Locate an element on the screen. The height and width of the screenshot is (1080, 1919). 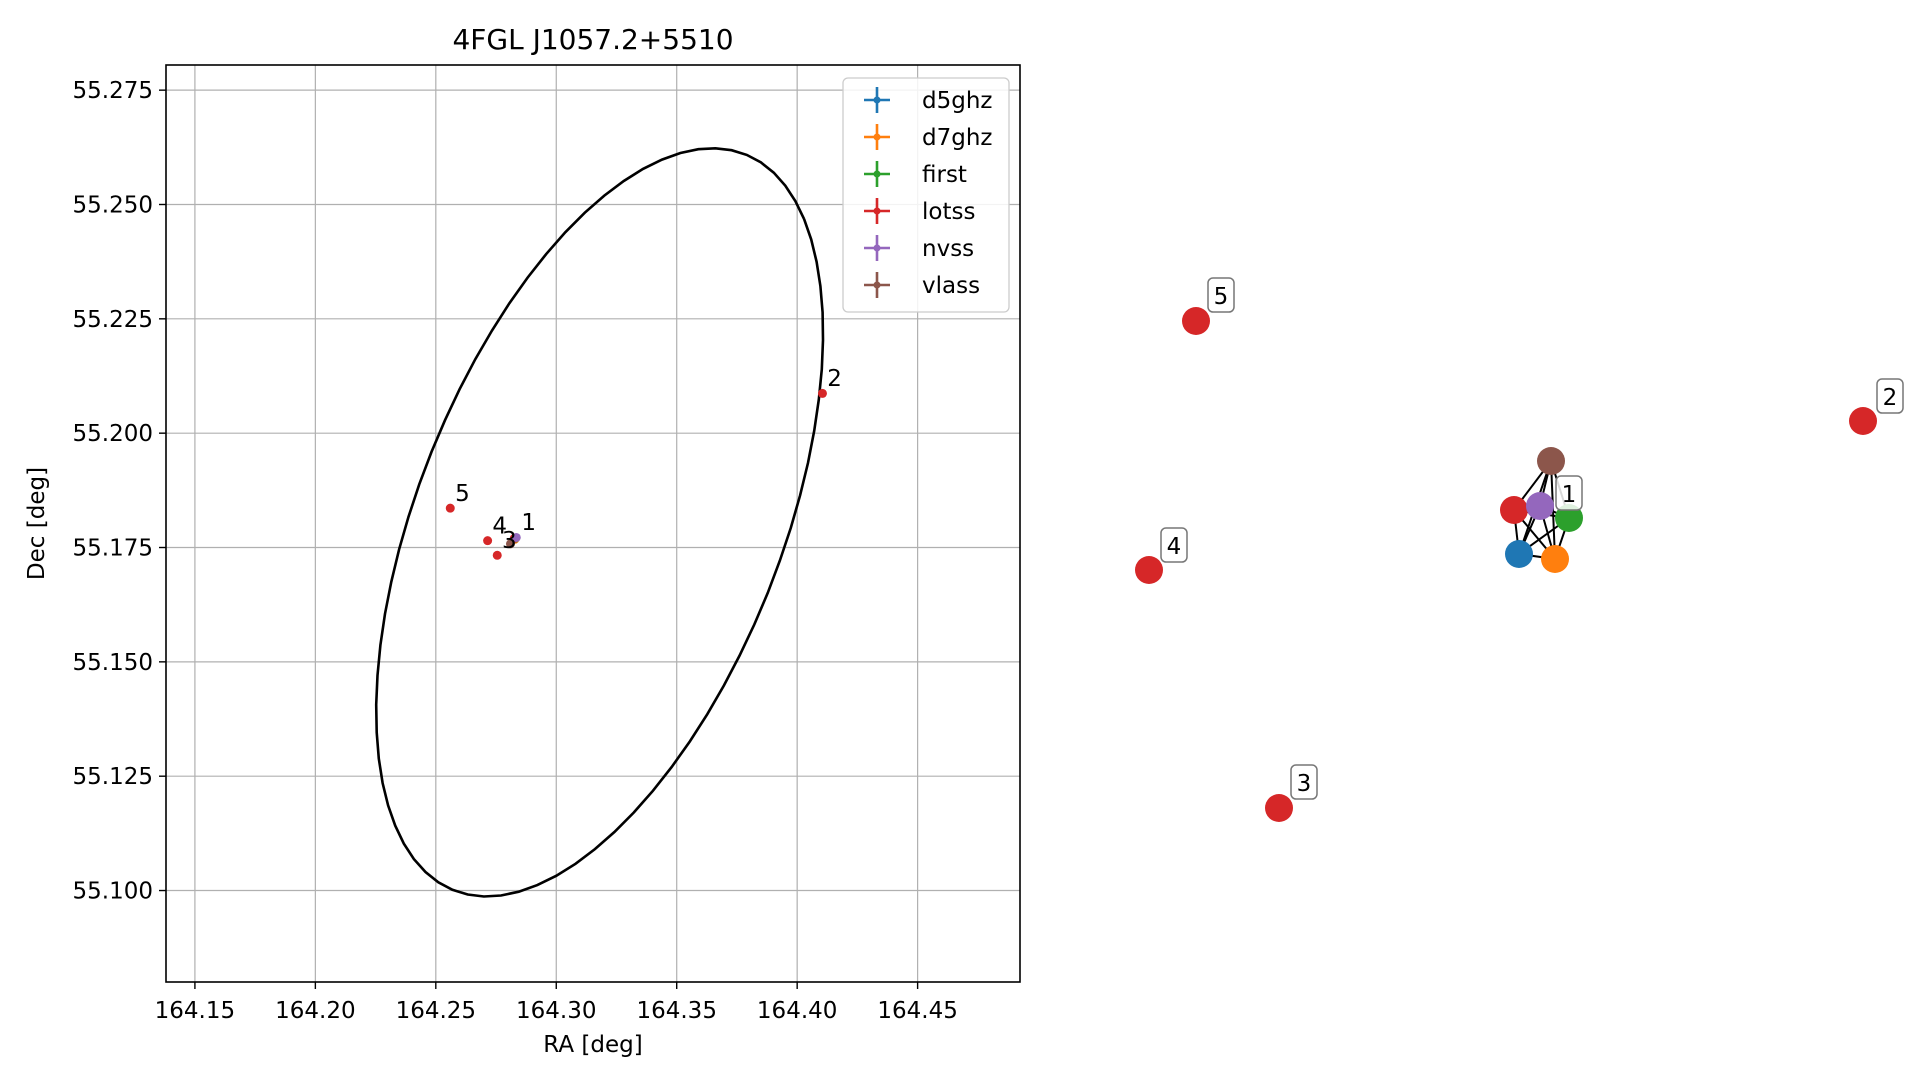
x-axis-label: RA [deg] is located at coordinates (592, 1045).